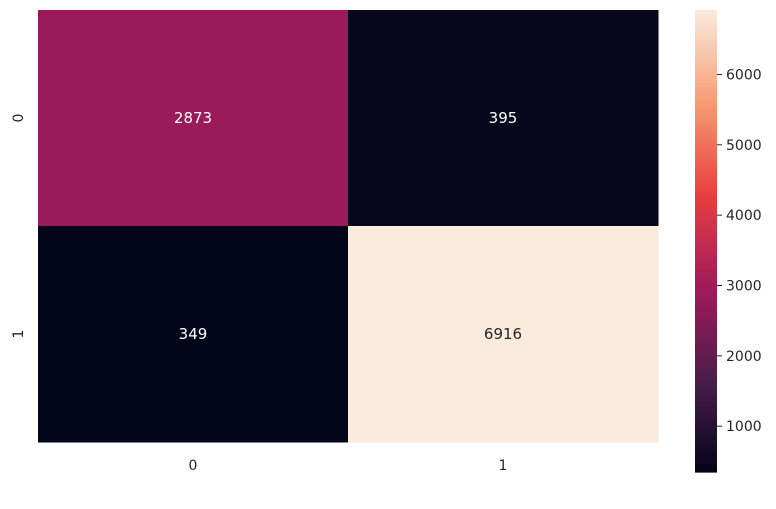 This screenshot has height=509, width=776. I want to click on colorbar-tick-label: 1000, so click(744, 427).